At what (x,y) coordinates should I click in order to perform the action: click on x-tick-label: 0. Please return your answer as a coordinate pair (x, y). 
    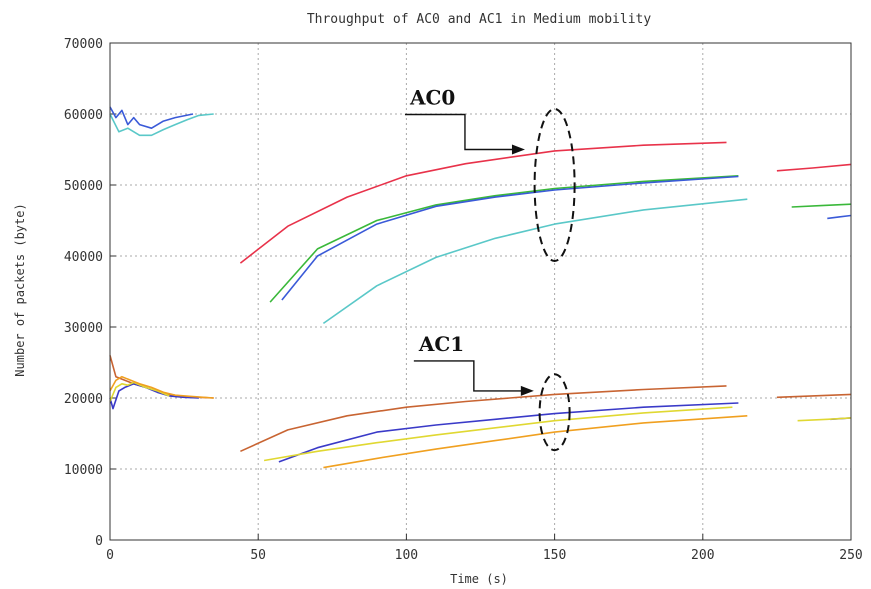
    Looking at the image, I should click on (110, 555).